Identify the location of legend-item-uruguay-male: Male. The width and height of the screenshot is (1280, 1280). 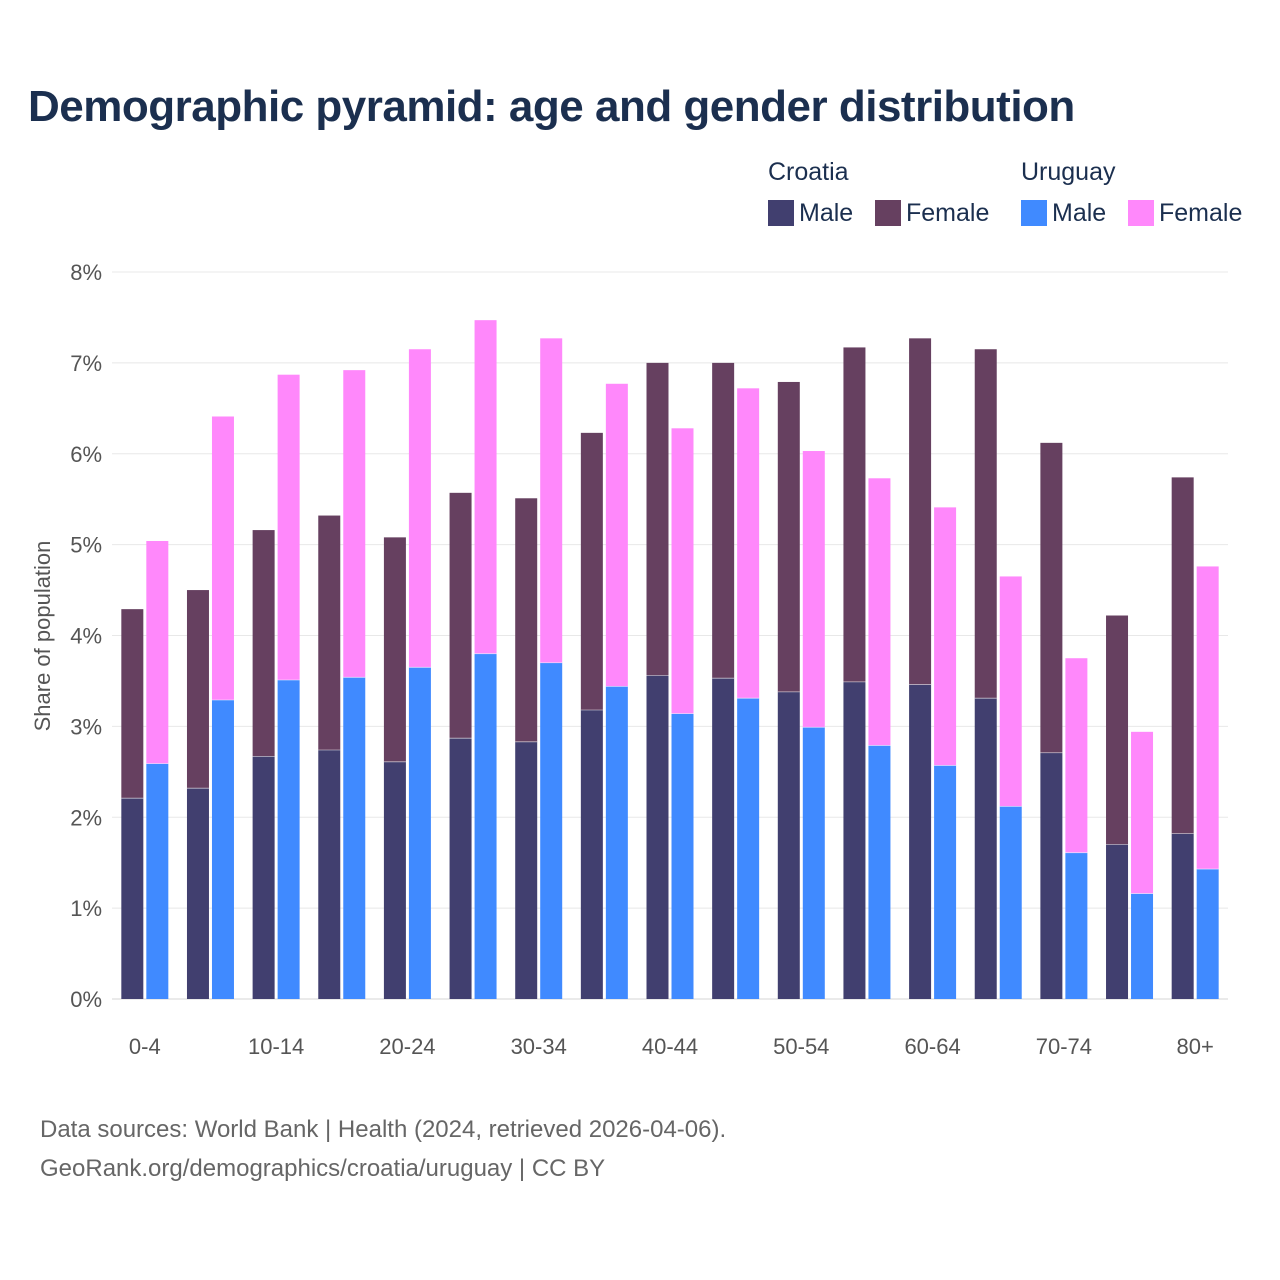
(1063, 213).